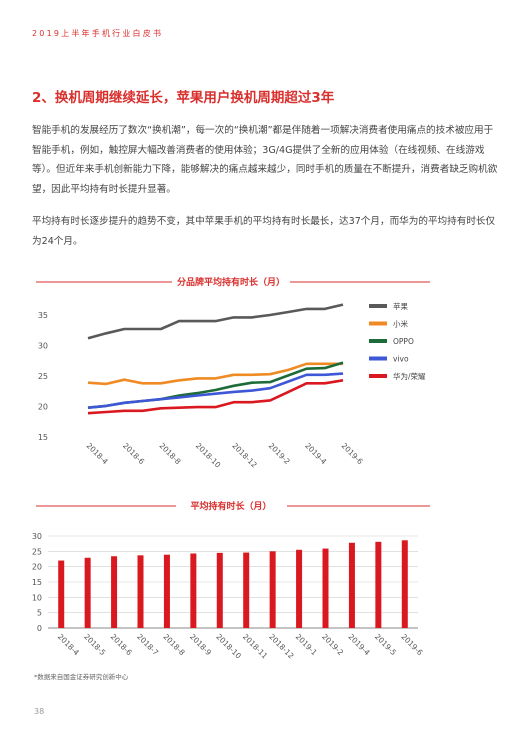  What do you see at coordinates (231, 282) in the screenshot?
I see `line-chart-title: 分品牌平均持有时长（月）` at bounding box center [231, 282].